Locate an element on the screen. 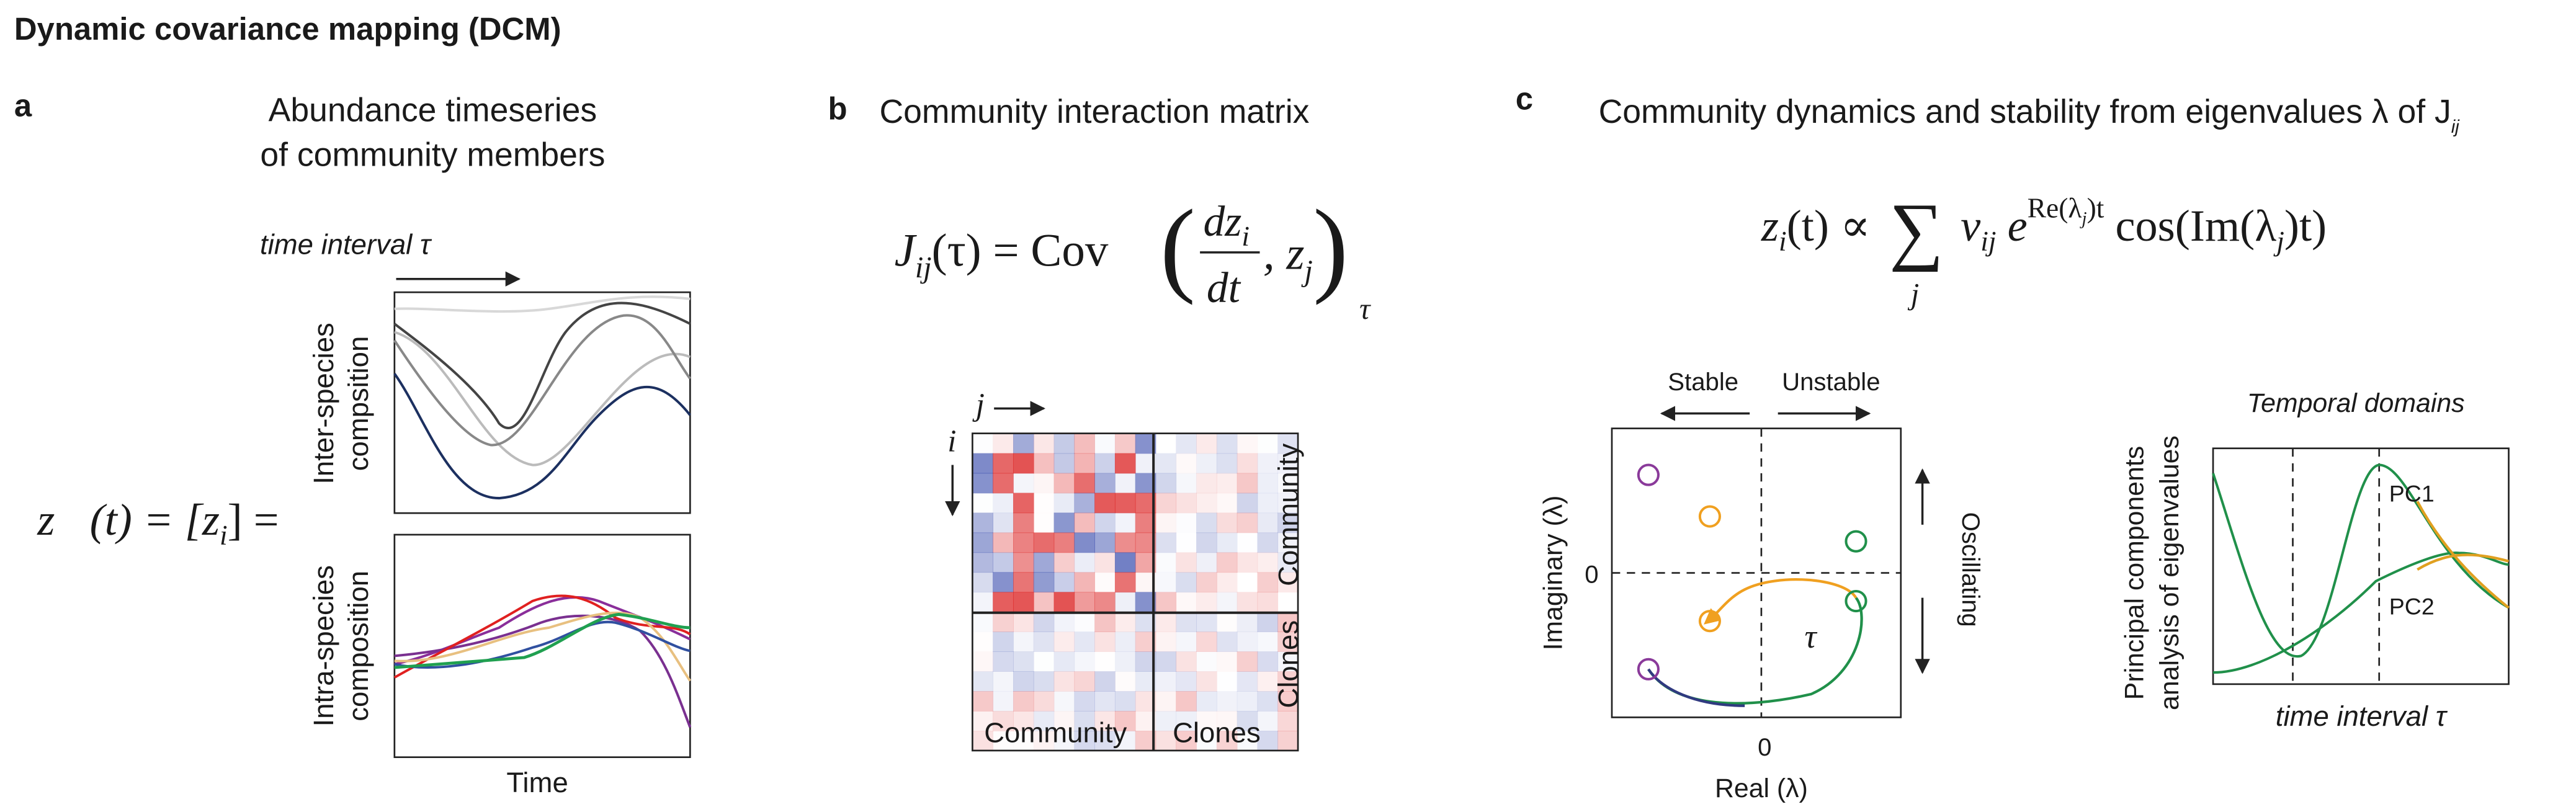  axis-label: Clones is located at coordinates (1288, 664).